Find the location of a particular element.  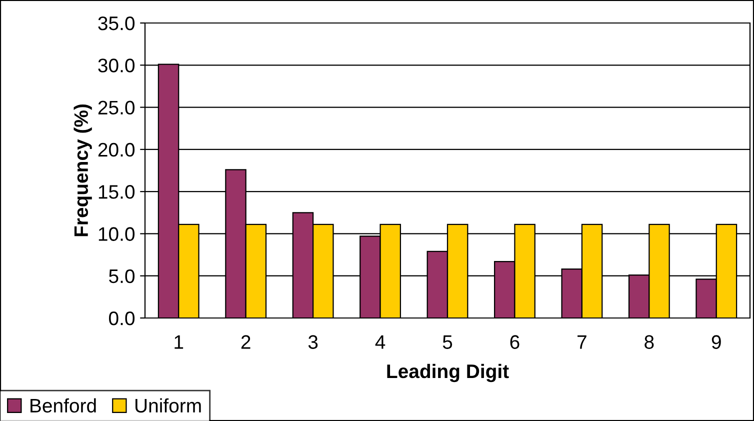

x-tick-label: 6 is located at coordinates (515, 342).